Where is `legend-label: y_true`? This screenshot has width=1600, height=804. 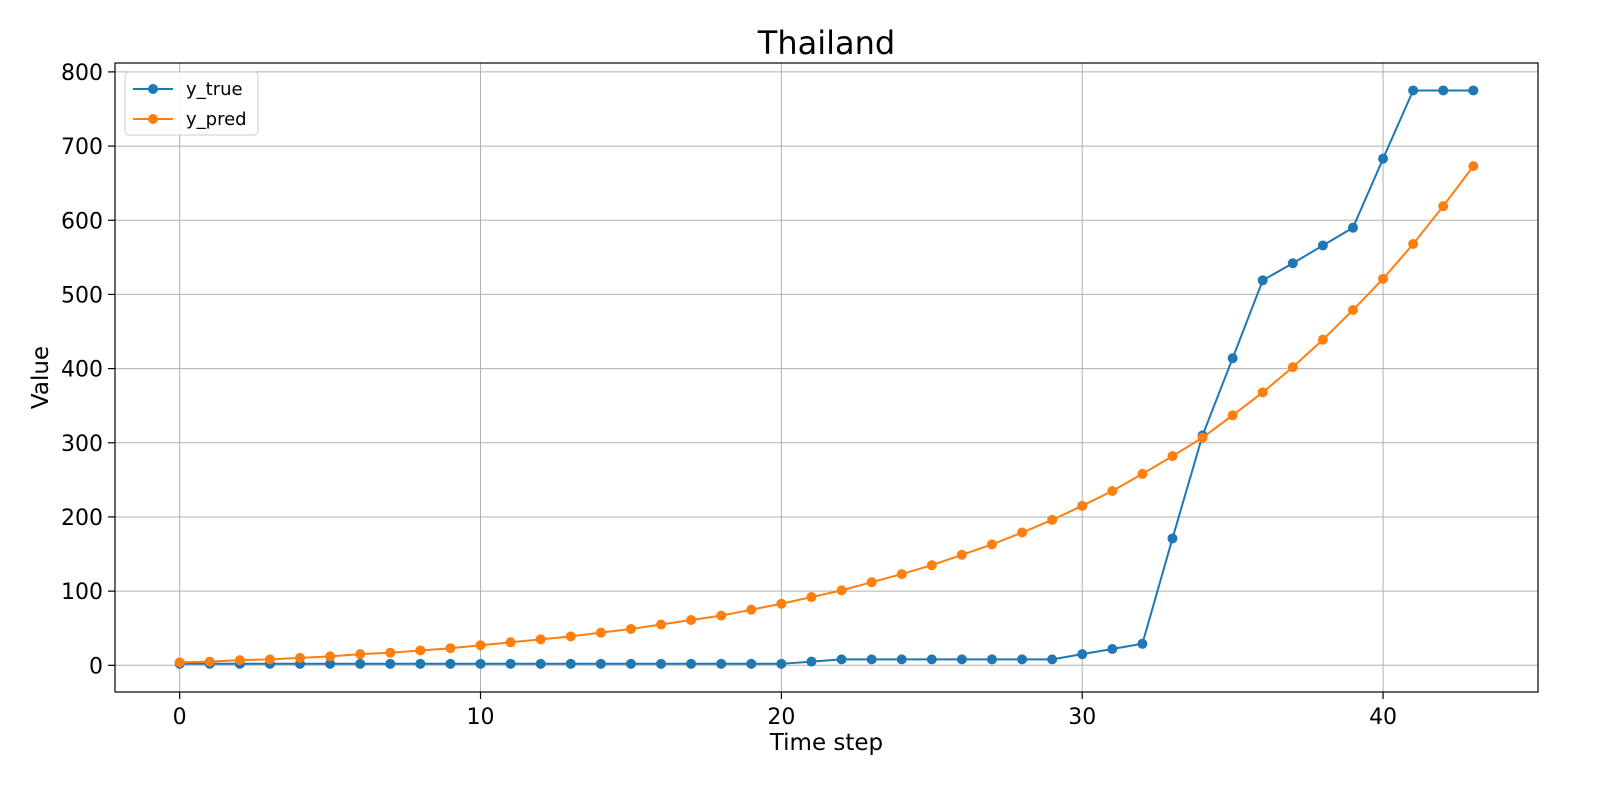 legend-label: y_true is located at coordinates (214, 89).